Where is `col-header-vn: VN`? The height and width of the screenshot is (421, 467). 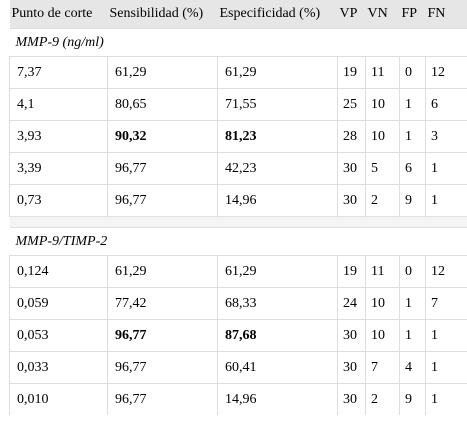
col-header-vn: VN is located at coordinates (382, 14).